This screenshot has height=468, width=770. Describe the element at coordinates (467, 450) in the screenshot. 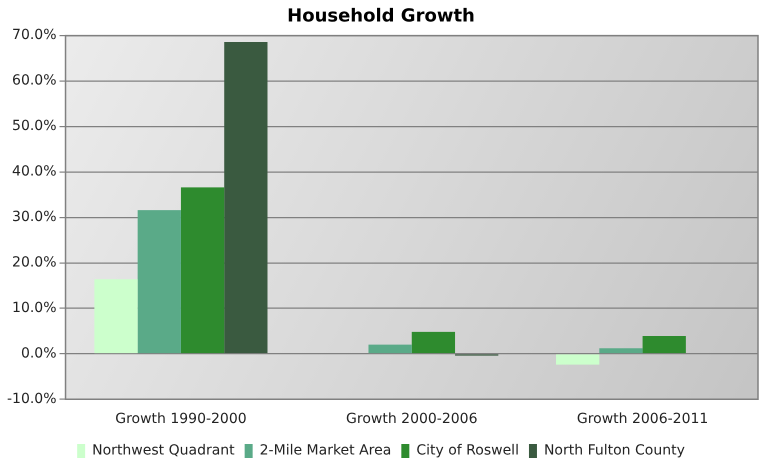

I see `legend-label: City of Roswell` at that location.